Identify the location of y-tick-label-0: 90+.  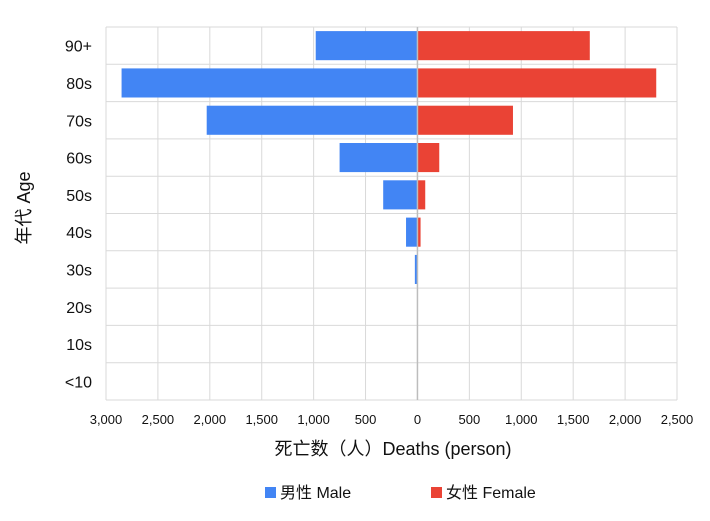
(78, 47).